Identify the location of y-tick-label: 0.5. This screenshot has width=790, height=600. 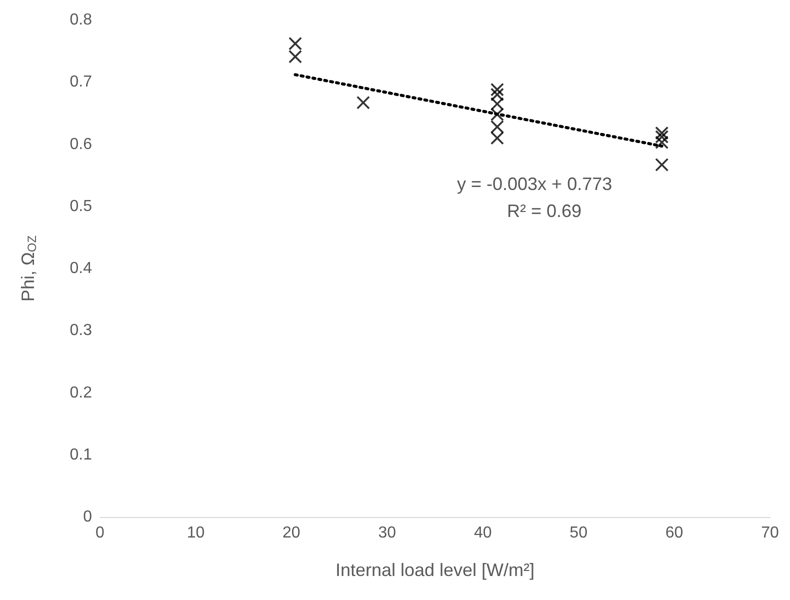
(81, 206).